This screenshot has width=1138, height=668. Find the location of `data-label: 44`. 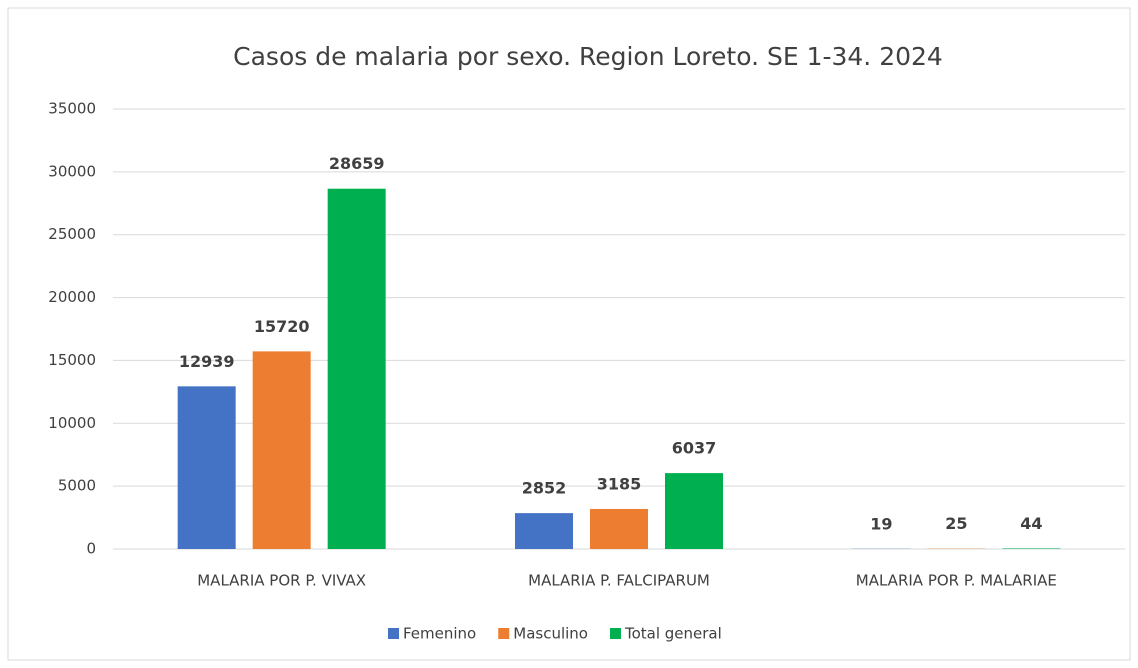

data-label: 44 is located at coordinates (1031, 523).